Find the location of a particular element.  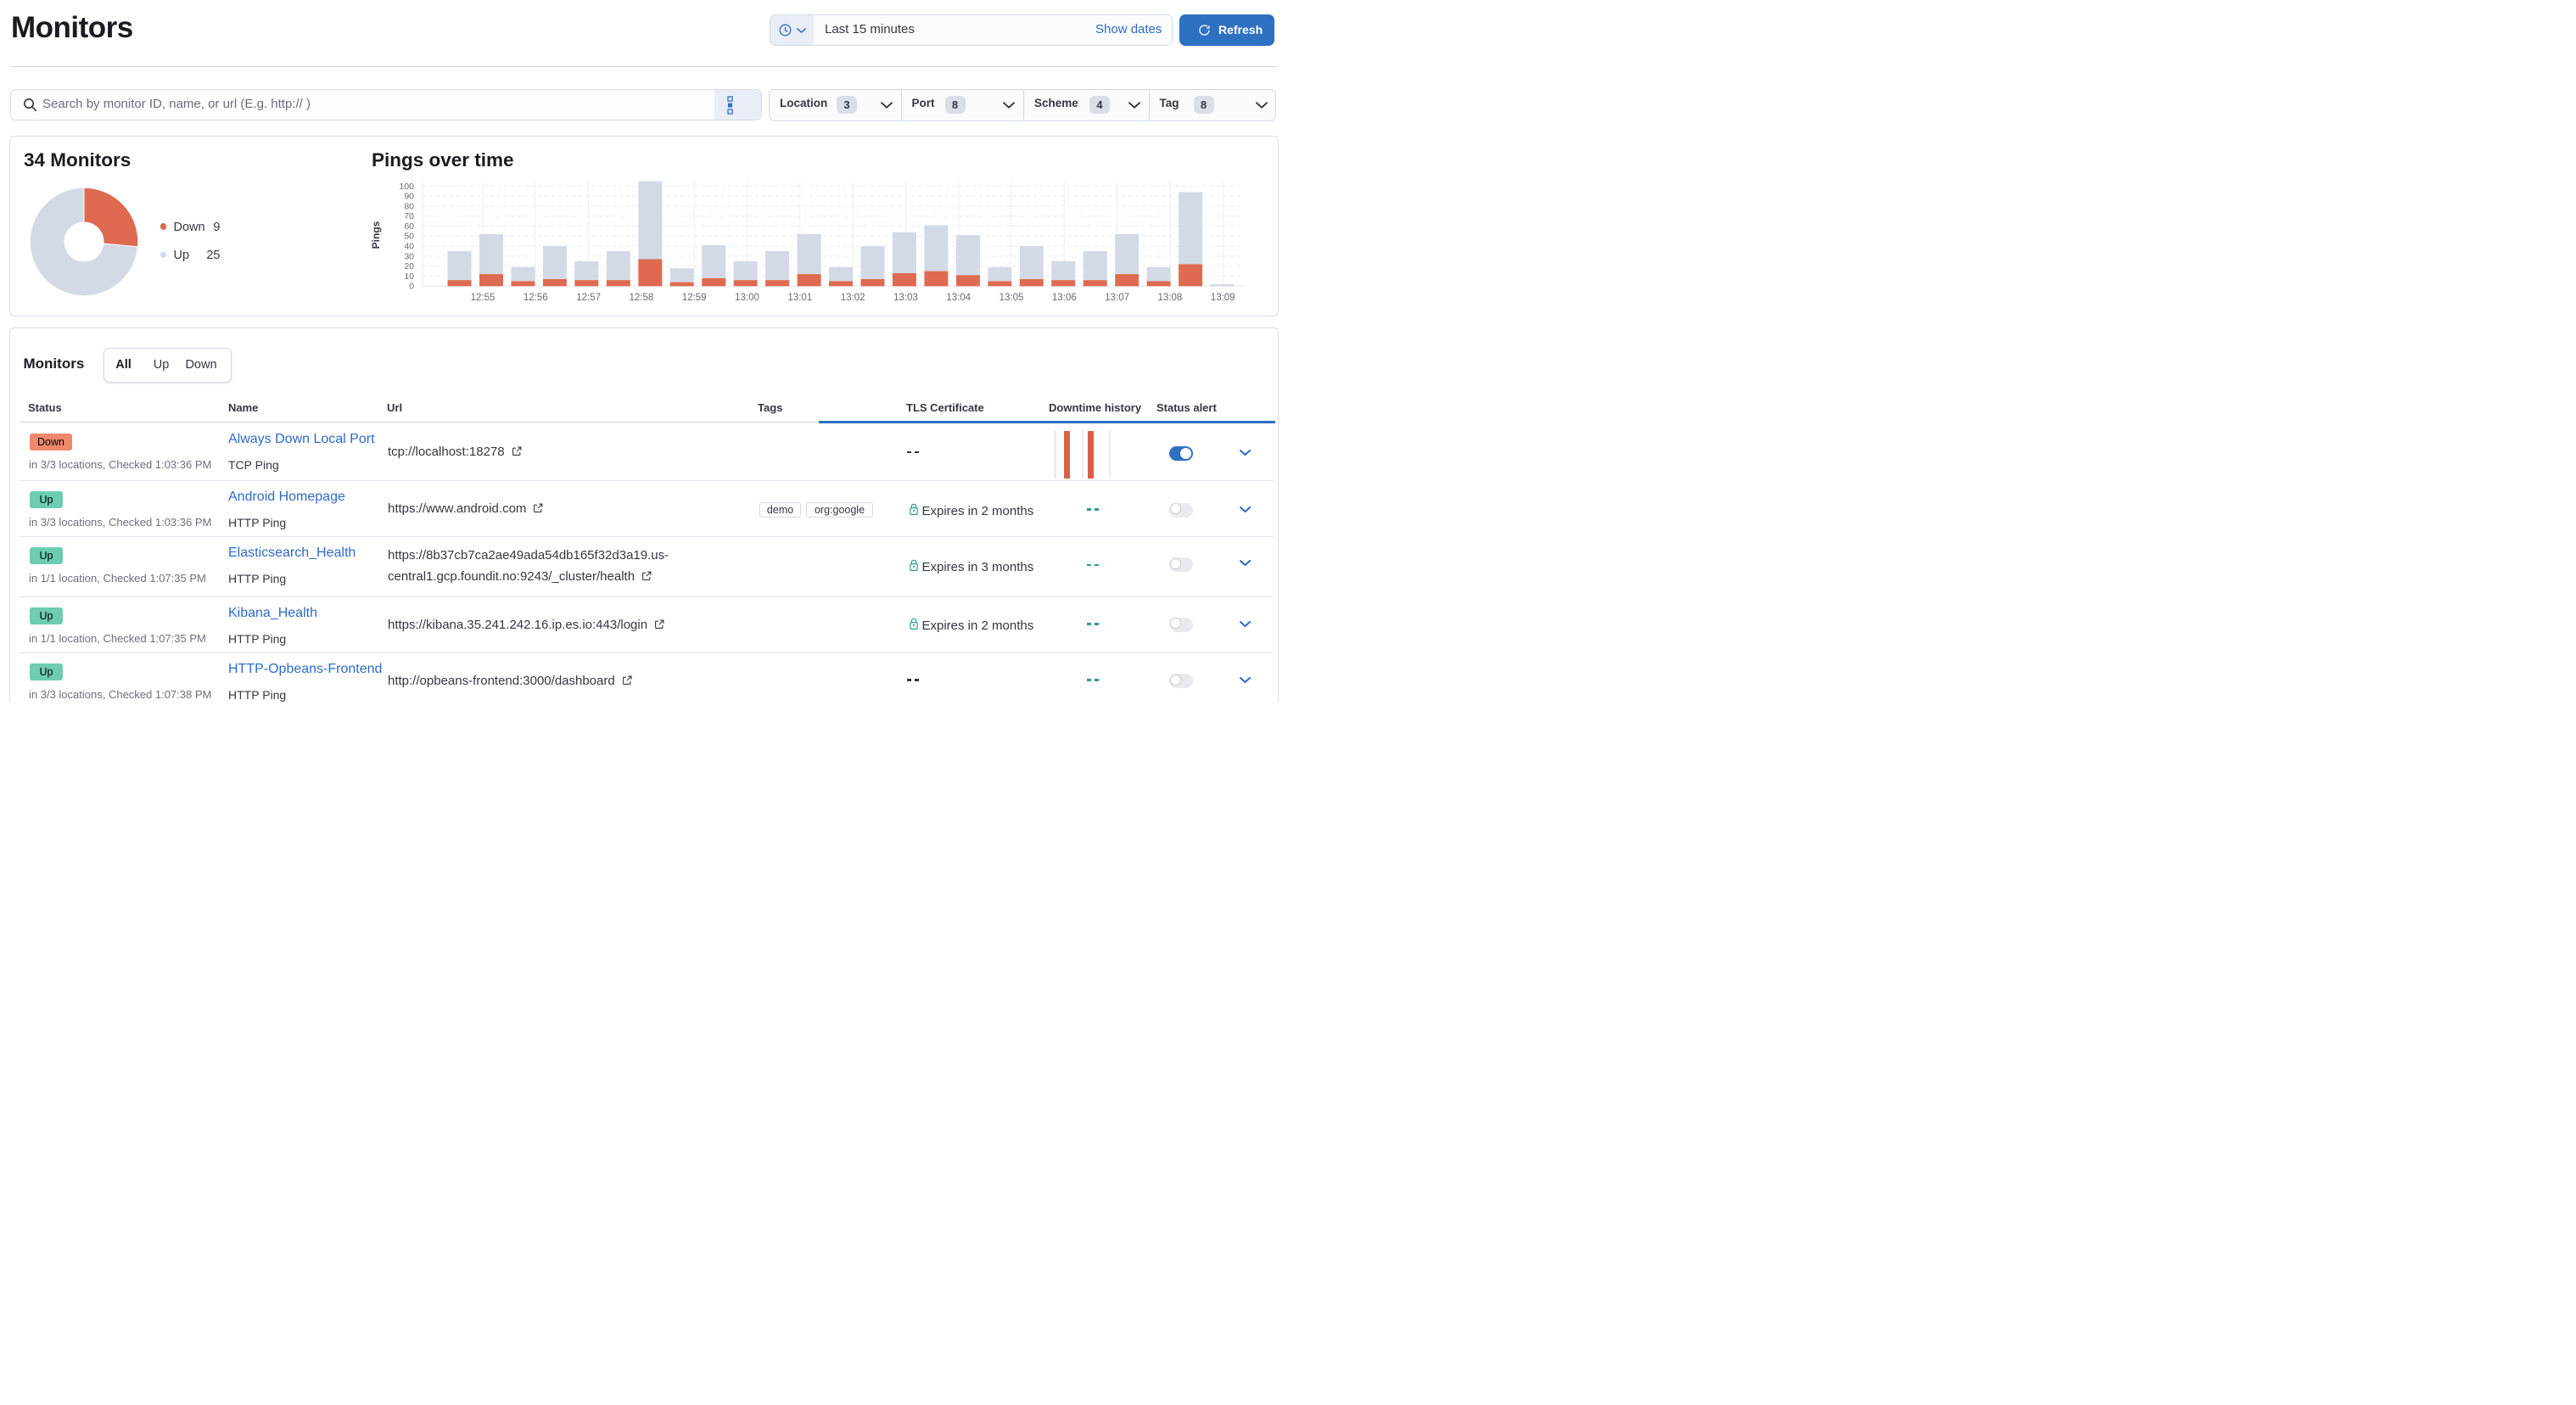

svg-text: 13:03 is located at coordinates (906, 298).